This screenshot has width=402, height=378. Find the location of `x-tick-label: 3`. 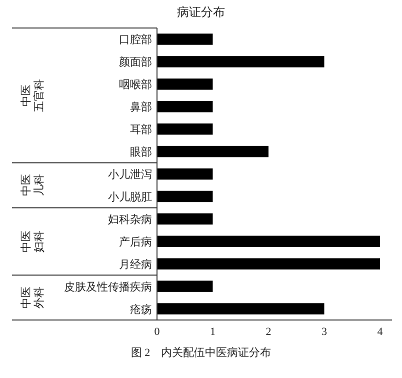

x-tick-label: 3 is located at coordinates (325, 332).